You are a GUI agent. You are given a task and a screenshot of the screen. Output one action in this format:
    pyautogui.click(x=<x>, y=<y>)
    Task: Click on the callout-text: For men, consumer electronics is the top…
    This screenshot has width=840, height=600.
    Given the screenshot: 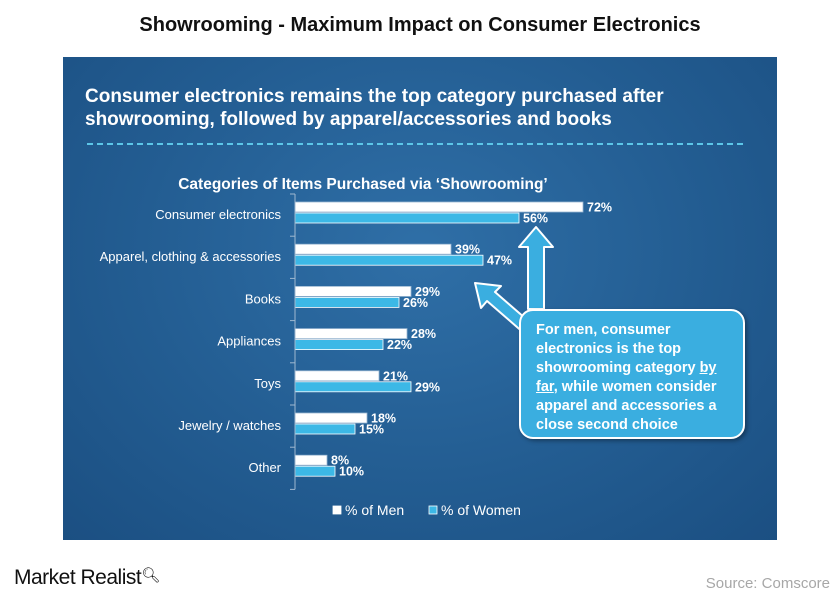 What is the action you would take?
    pyautogui.click(x=618, y=349)
    